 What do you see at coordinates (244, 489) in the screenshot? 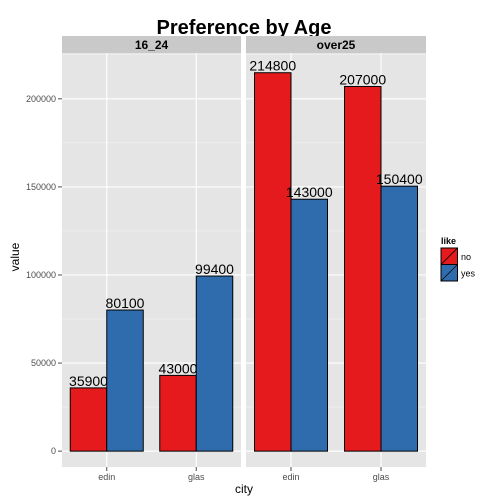
I see `x-axis-title: city` at bounding box center [244, 489].